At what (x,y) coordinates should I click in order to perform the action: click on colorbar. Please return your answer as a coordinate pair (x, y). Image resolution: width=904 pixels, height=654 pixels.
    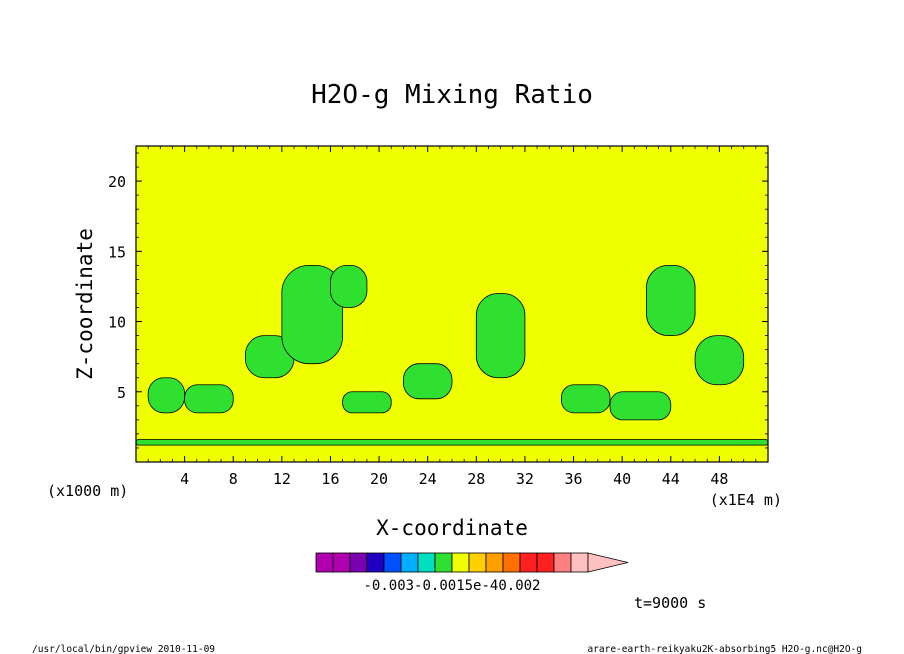
    Looking at the image, I should click on (472, 562).